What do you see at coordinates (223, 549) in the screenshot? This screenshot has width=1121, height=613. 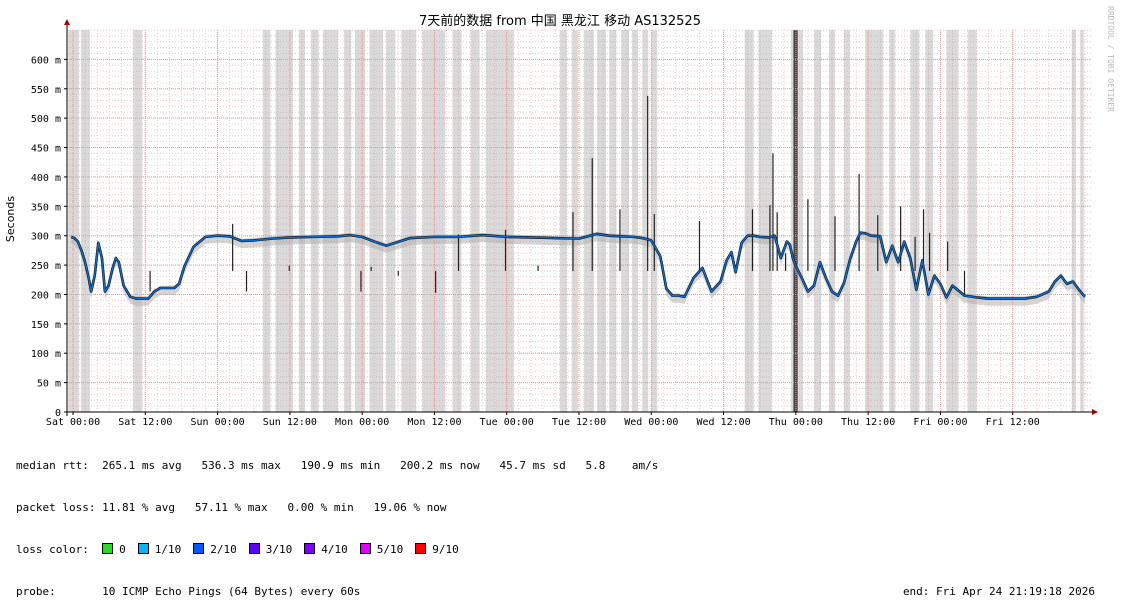 I see `loss-color-label-text: 2/10` at bounding box center [223, 549].